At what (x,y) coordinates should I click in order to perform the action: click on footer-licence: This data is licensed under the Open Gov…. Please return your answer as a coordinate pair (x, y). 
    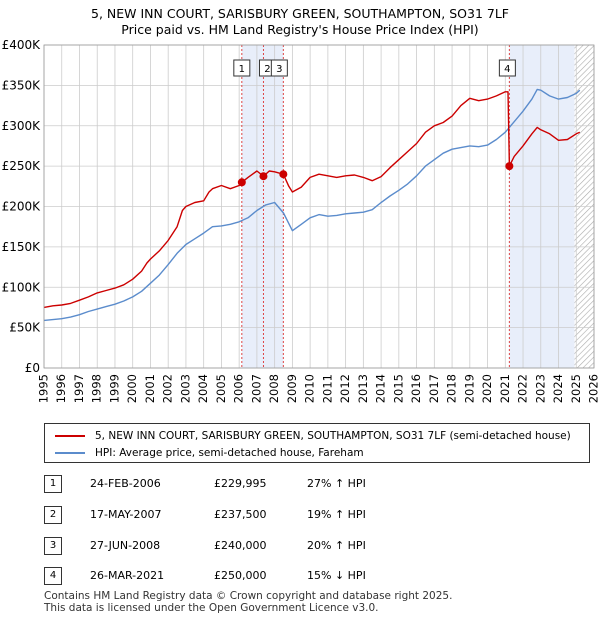
    Looking at the image, I should click on (211, 608).